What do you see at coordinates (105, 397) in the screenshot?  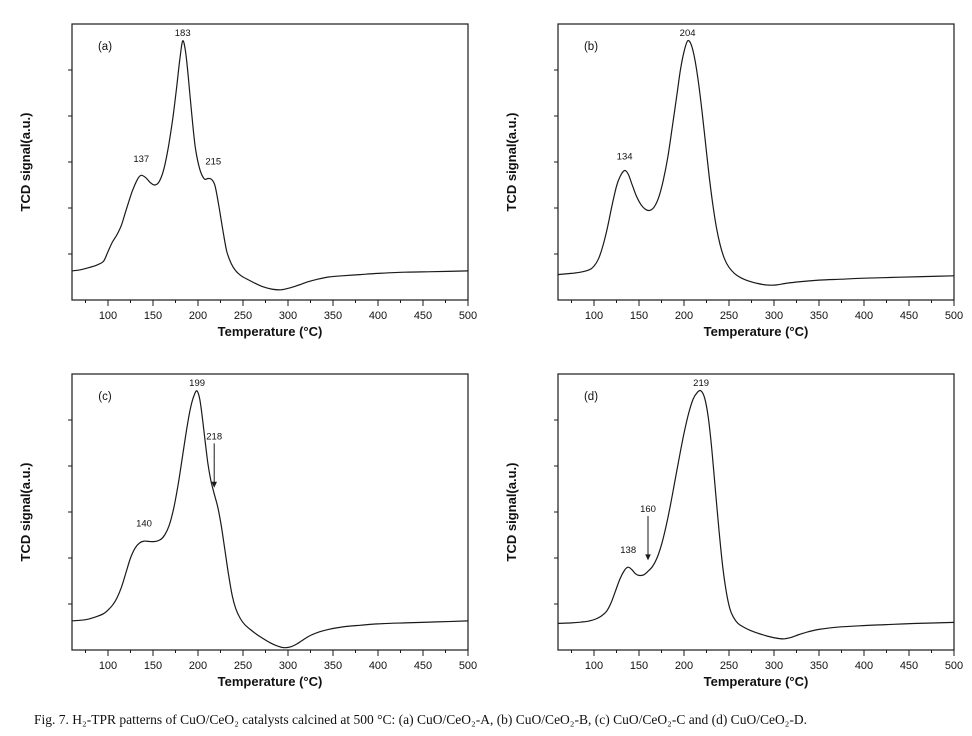 I see `panel-letter: (c)` at bounding box center [105, 397].